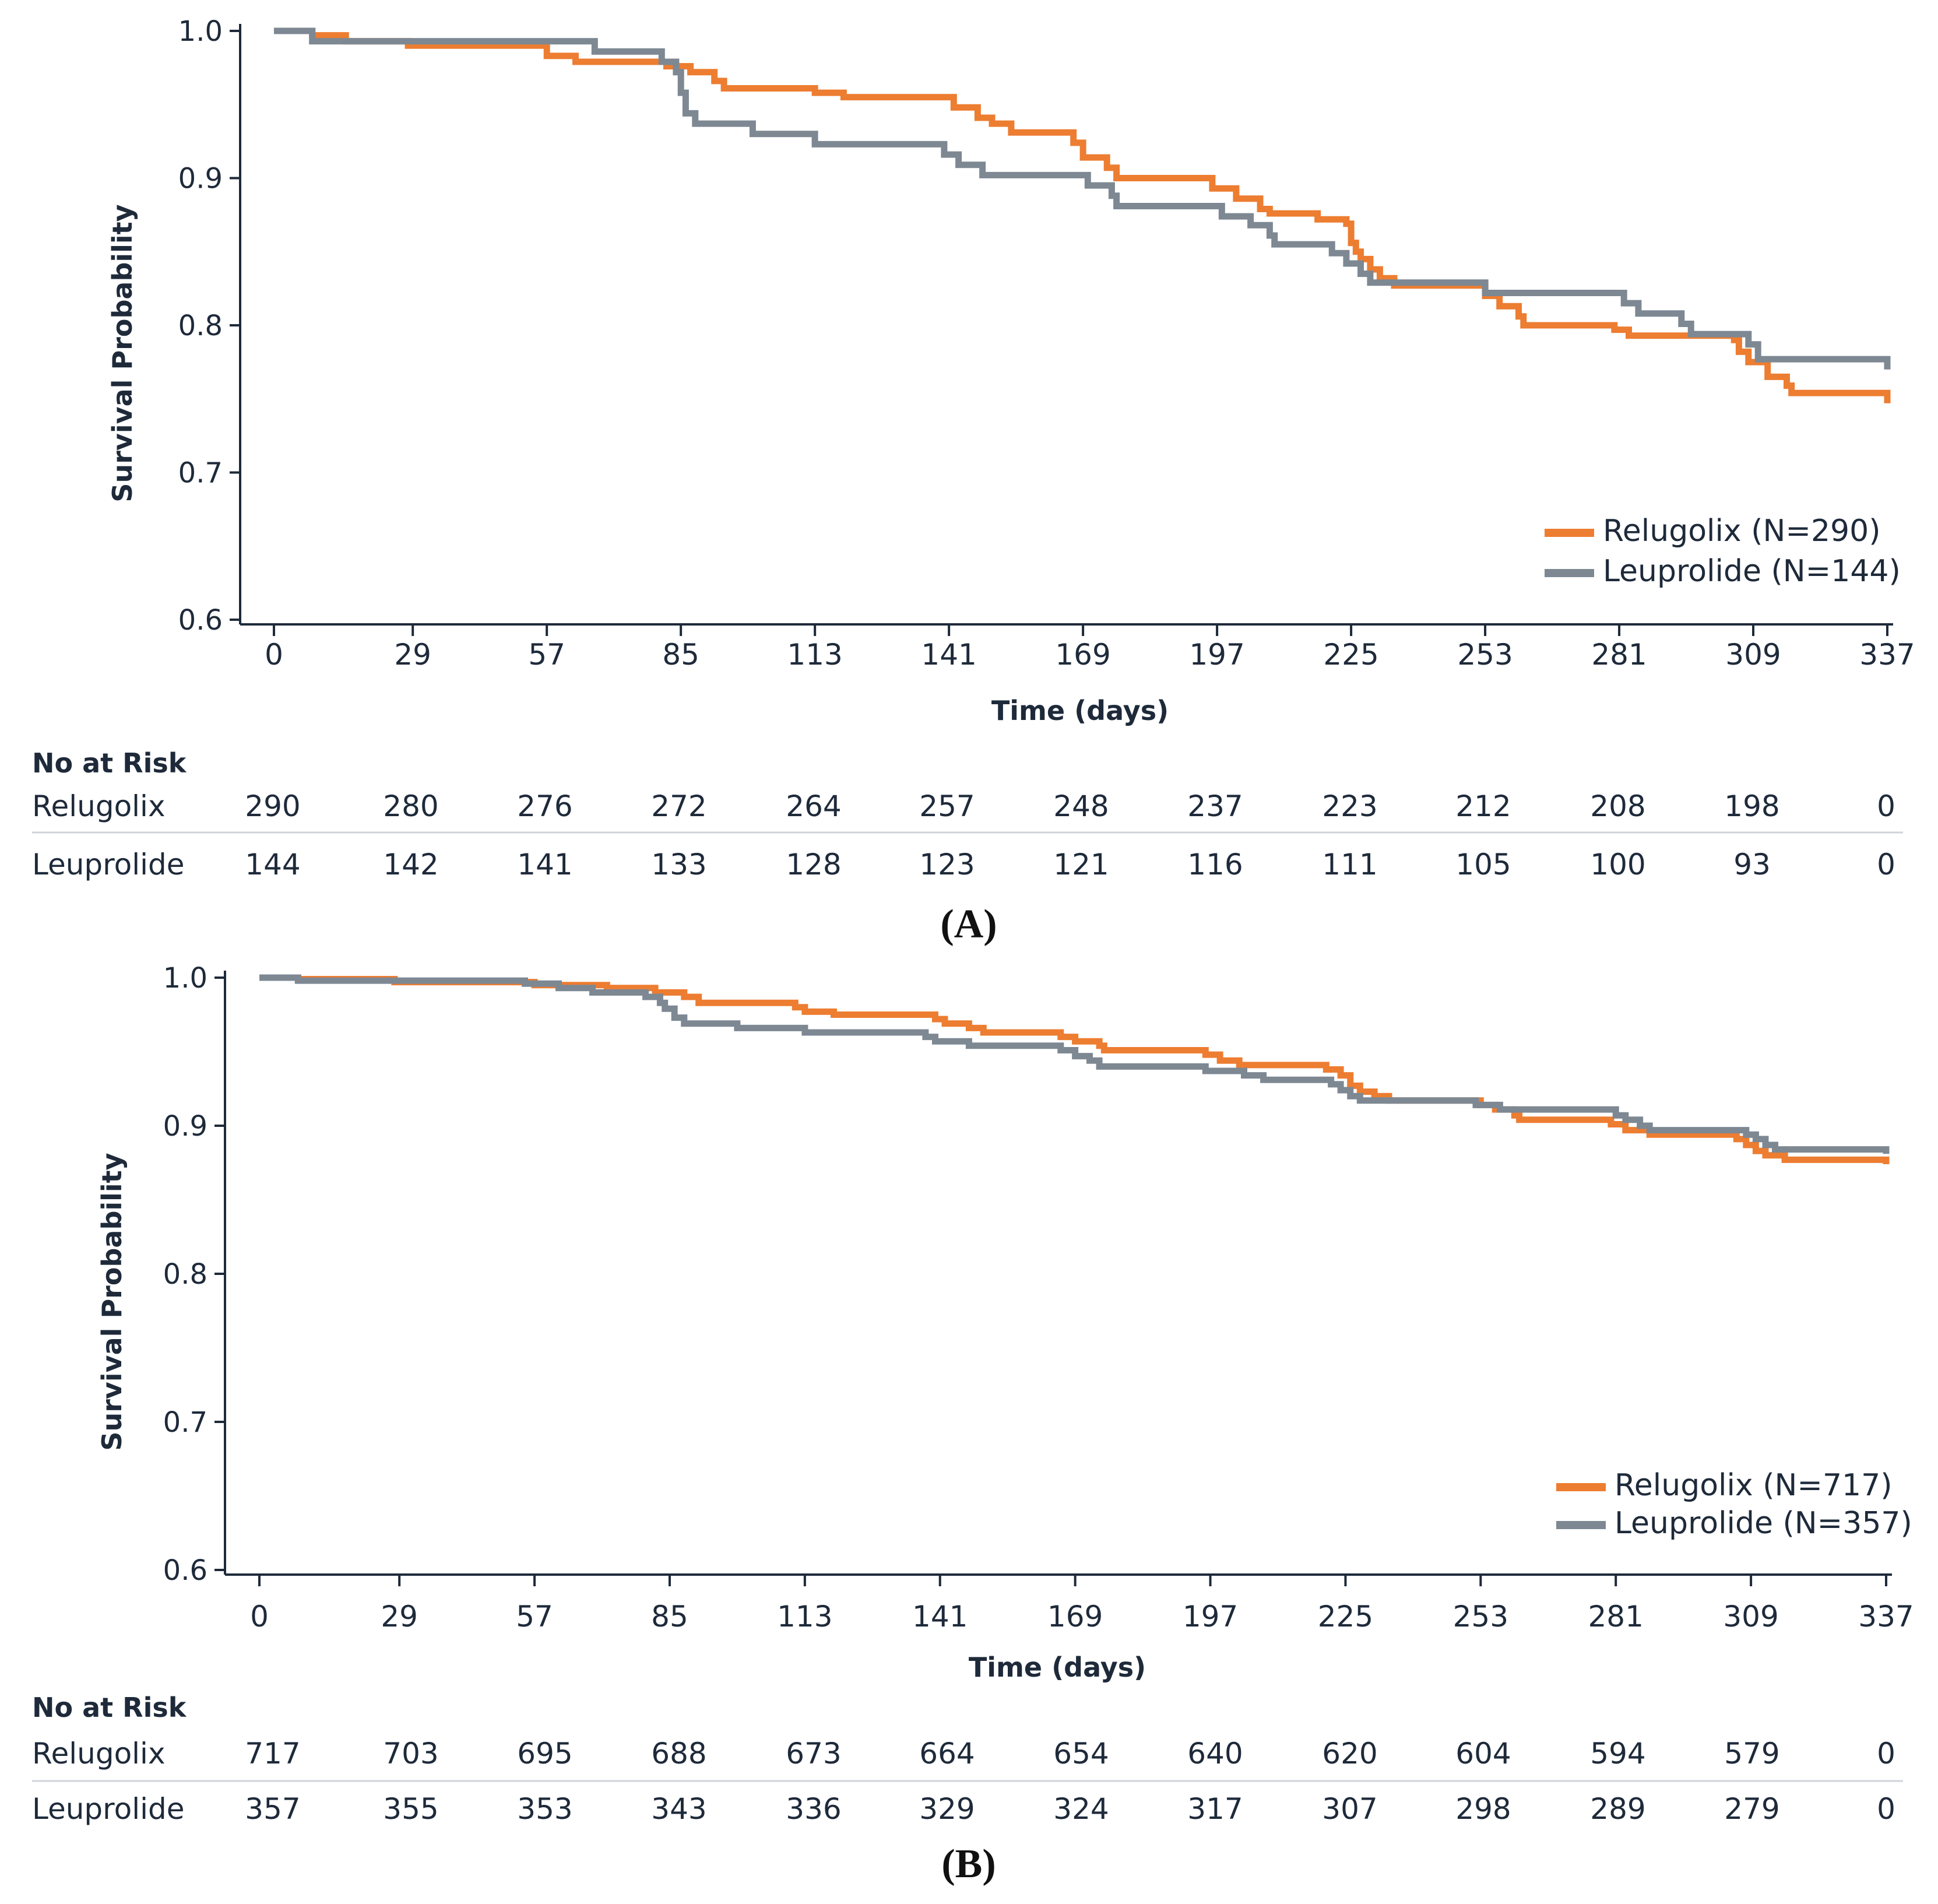  Describe the element at coordinates (1215, 1753) in the screenshot. I see `risk-value-relugolix: 640` at that location.